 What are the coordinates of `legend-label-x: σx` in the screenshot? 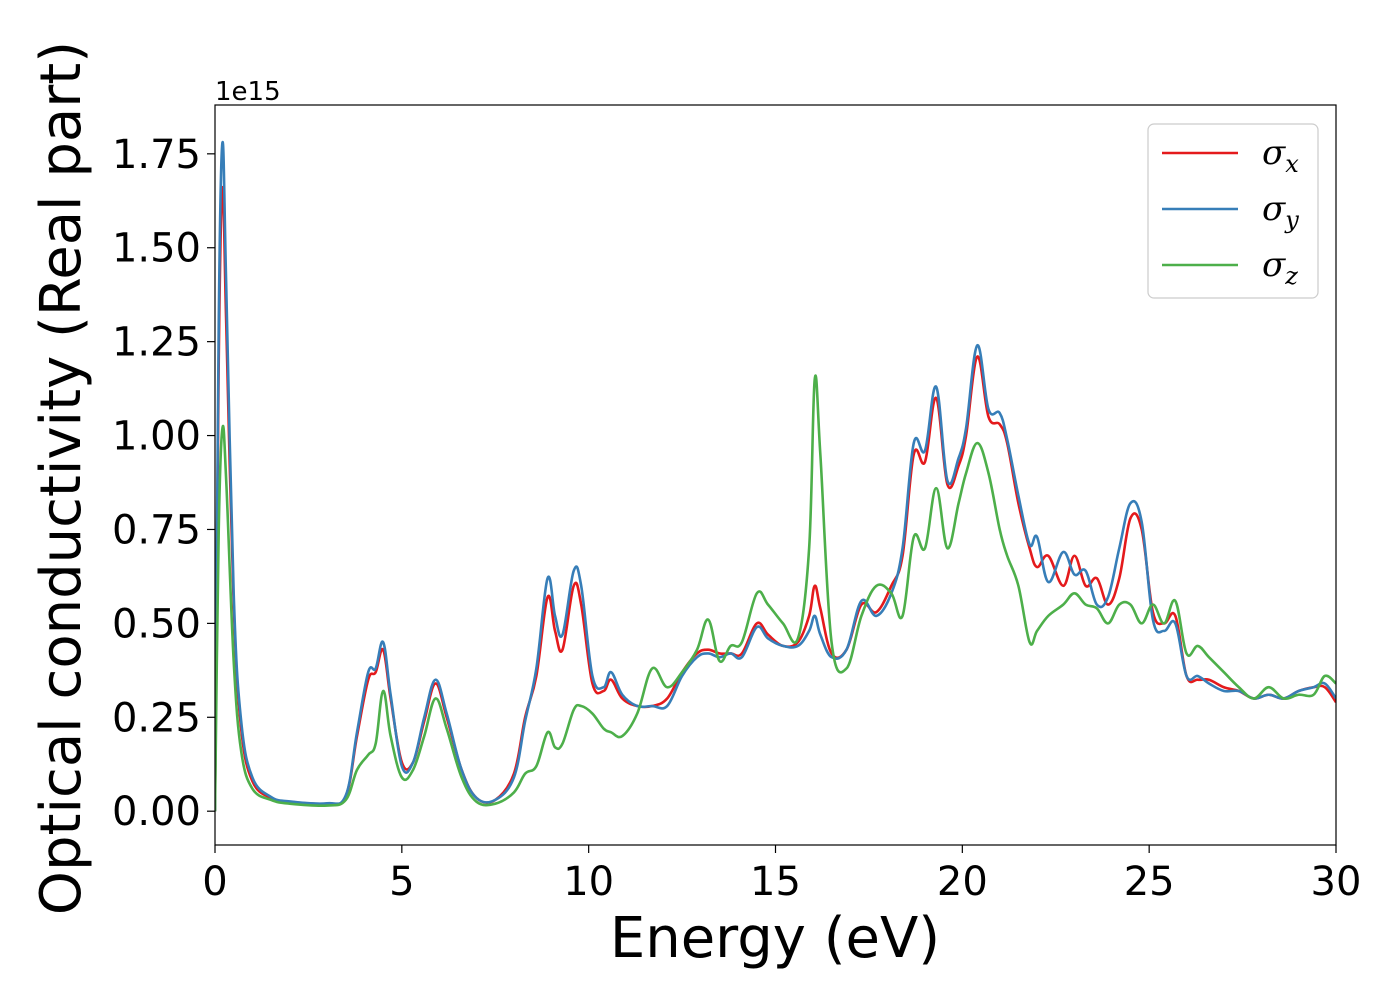 It's located at (1280, 155).